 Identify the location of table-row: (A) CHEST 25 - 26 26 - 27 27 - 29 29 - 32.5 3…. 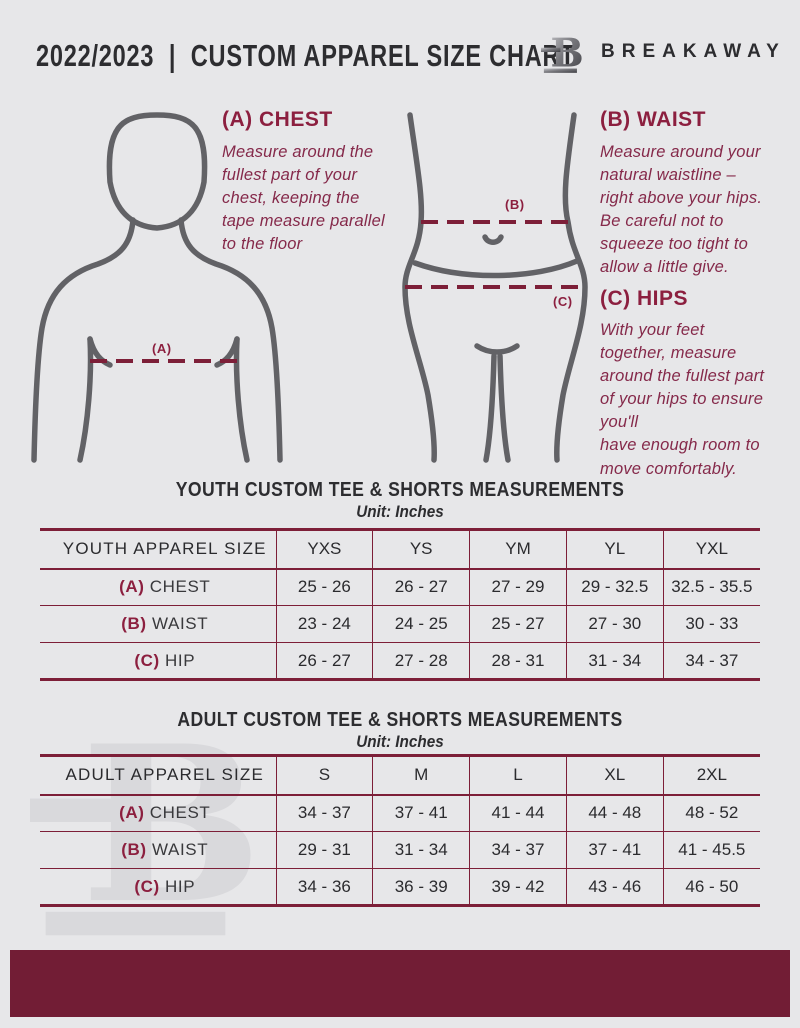
(400, 587).